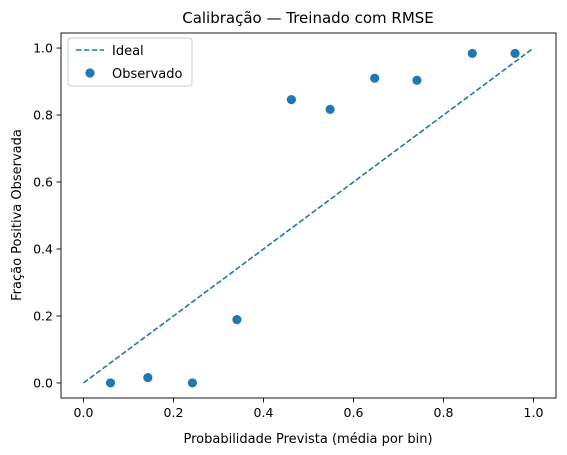 The height and width of the screenshot is (455, 567). What do you see at coordinates (534, 412) in the screenshot?
I see `x-tick-label: 1.0` at bounding box center [534, 412].